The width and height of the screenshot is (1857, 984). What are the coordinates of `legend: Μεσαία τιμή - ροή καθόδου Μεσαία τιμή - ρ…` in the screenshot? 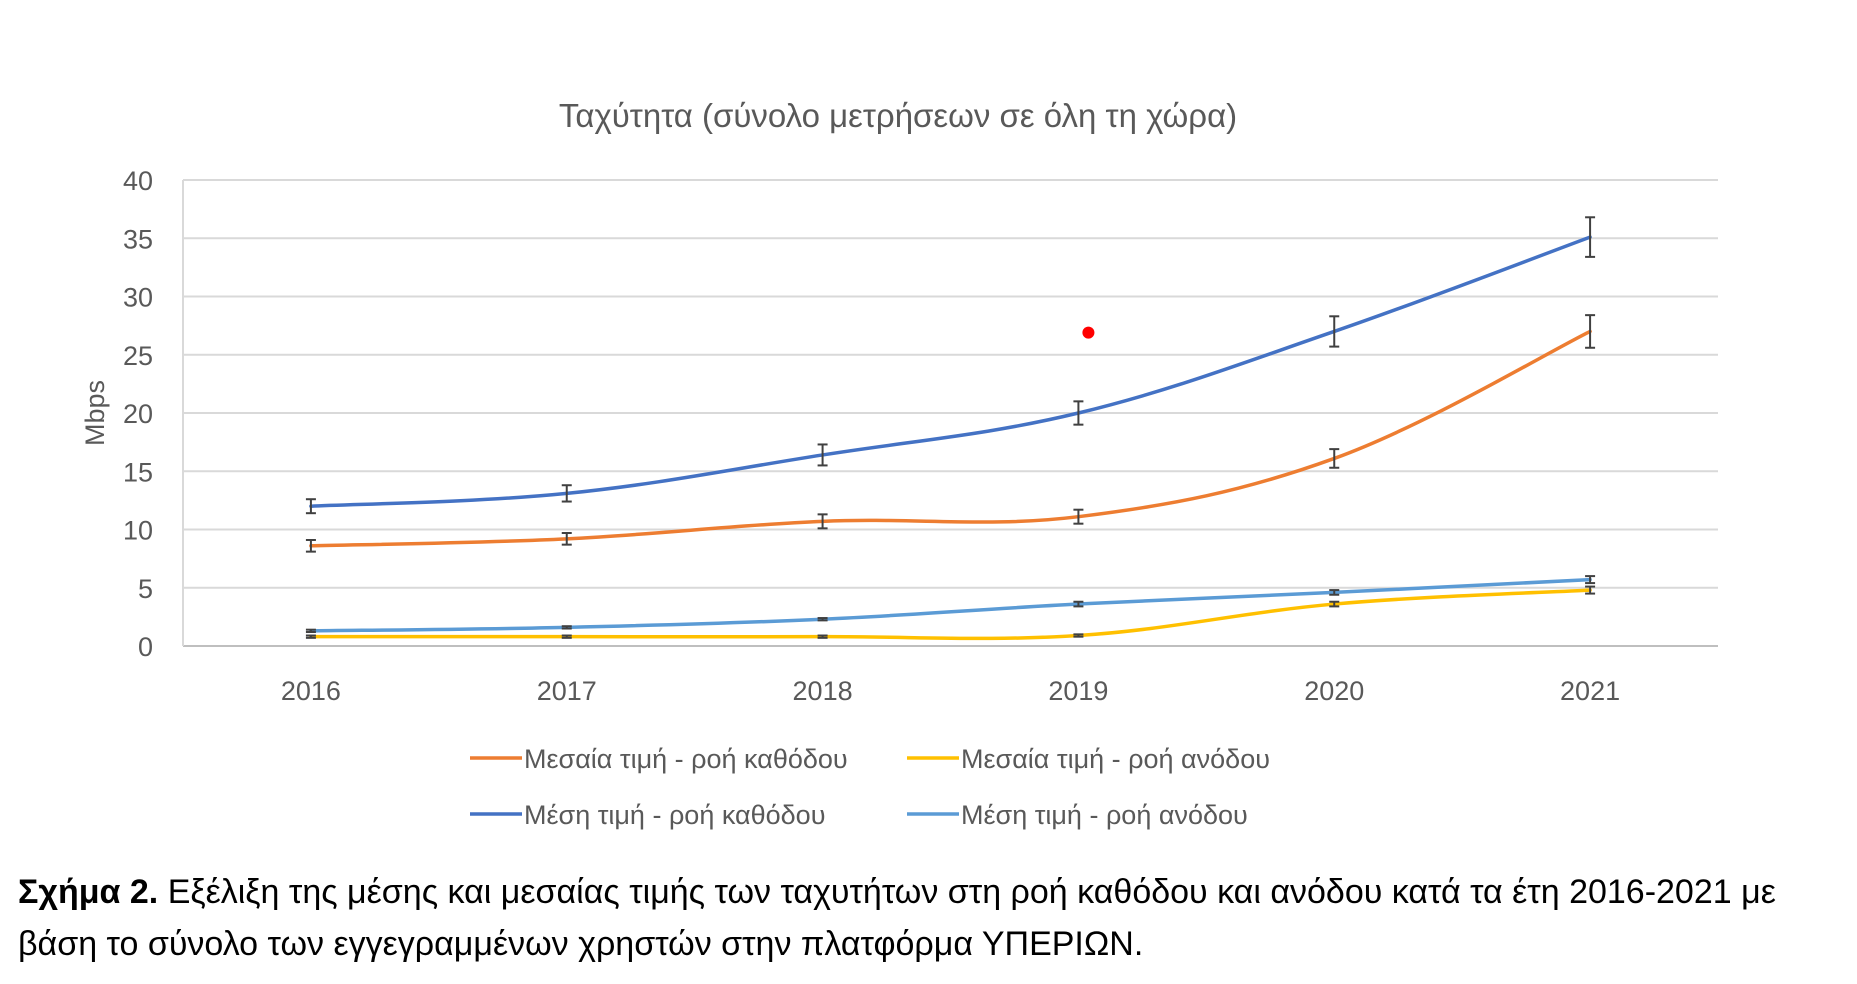 It's located at (870, 787).